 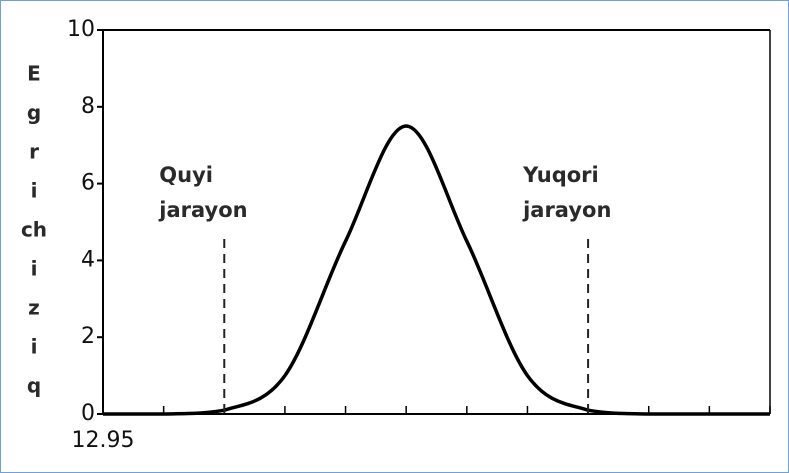 I want to click on y-axis-label: ch, so click(x=34, y=230).